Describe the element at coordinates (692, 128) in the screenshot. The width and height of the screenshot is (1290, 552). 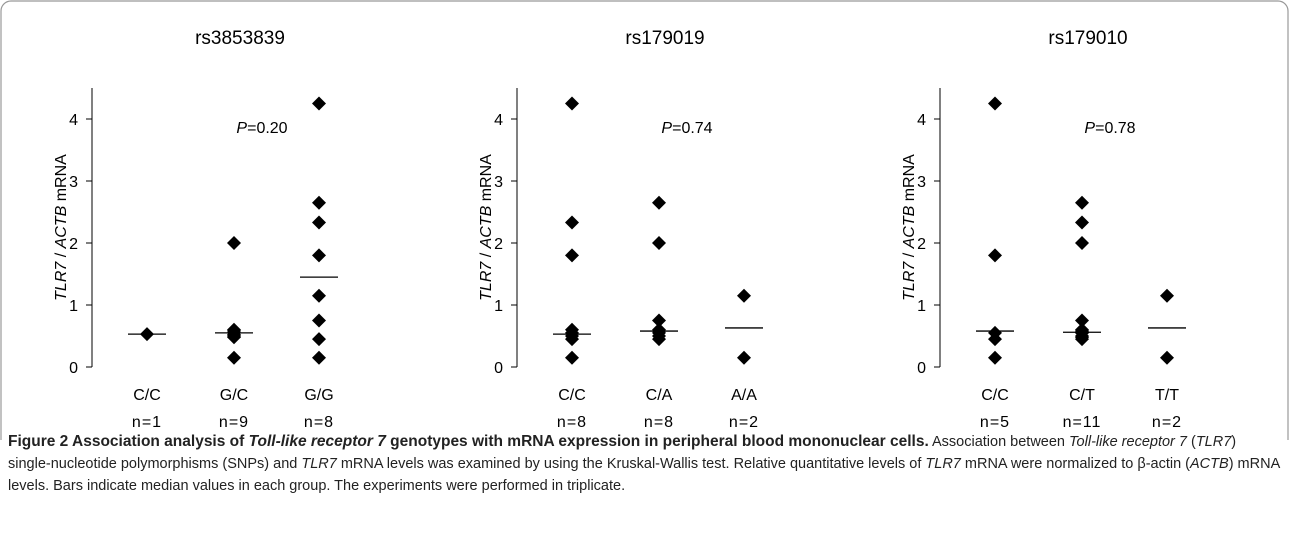
I see `p-value-part: =0.74` at that location.